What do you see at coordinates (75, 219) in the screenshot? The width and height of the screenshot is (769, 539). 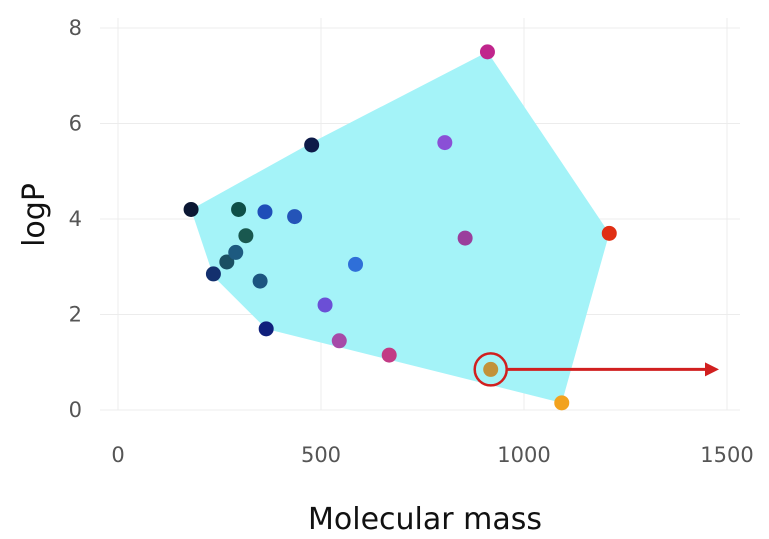 I see `y-tick-label: 4` at bounding box center [75, 219].